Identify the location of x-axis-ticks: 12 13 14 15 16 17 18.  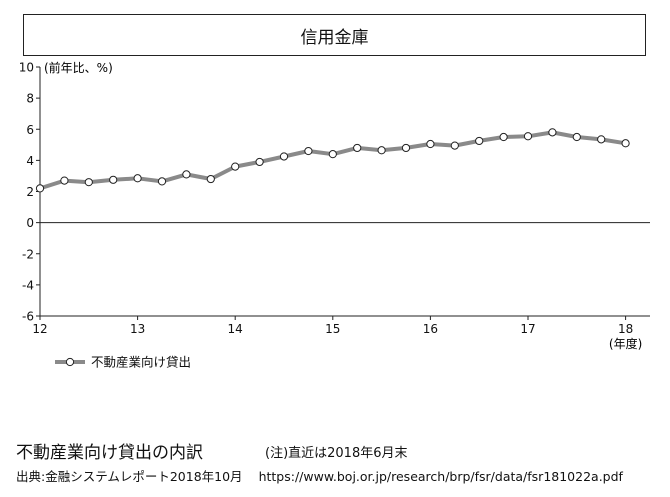
(332, 326).